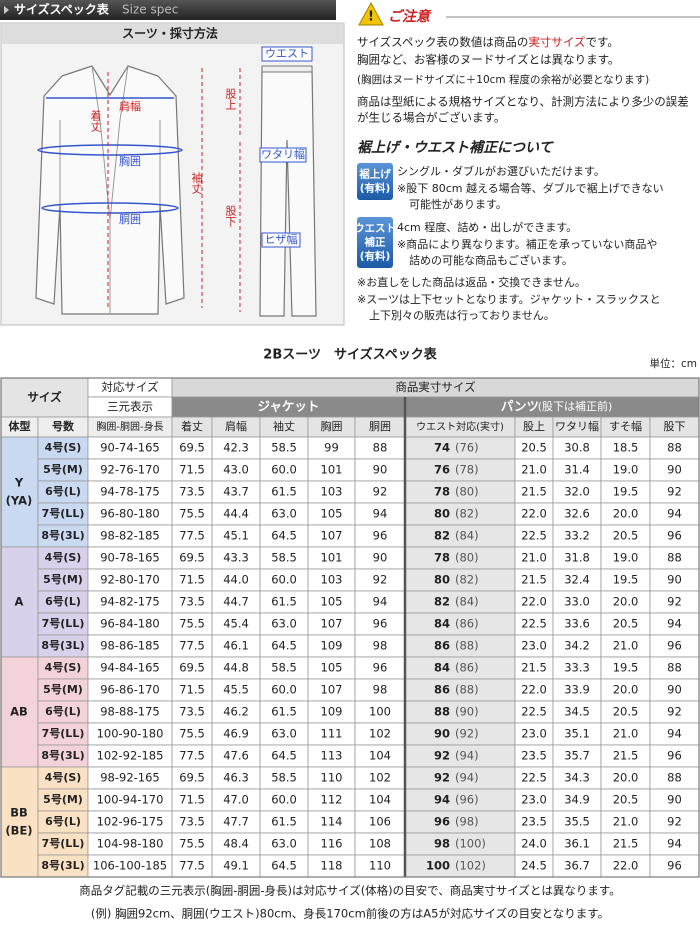 Image resolution: width=700 pixels, height=930 pixels. I want to click on size-number: 8号(3L), so click(62, 755).